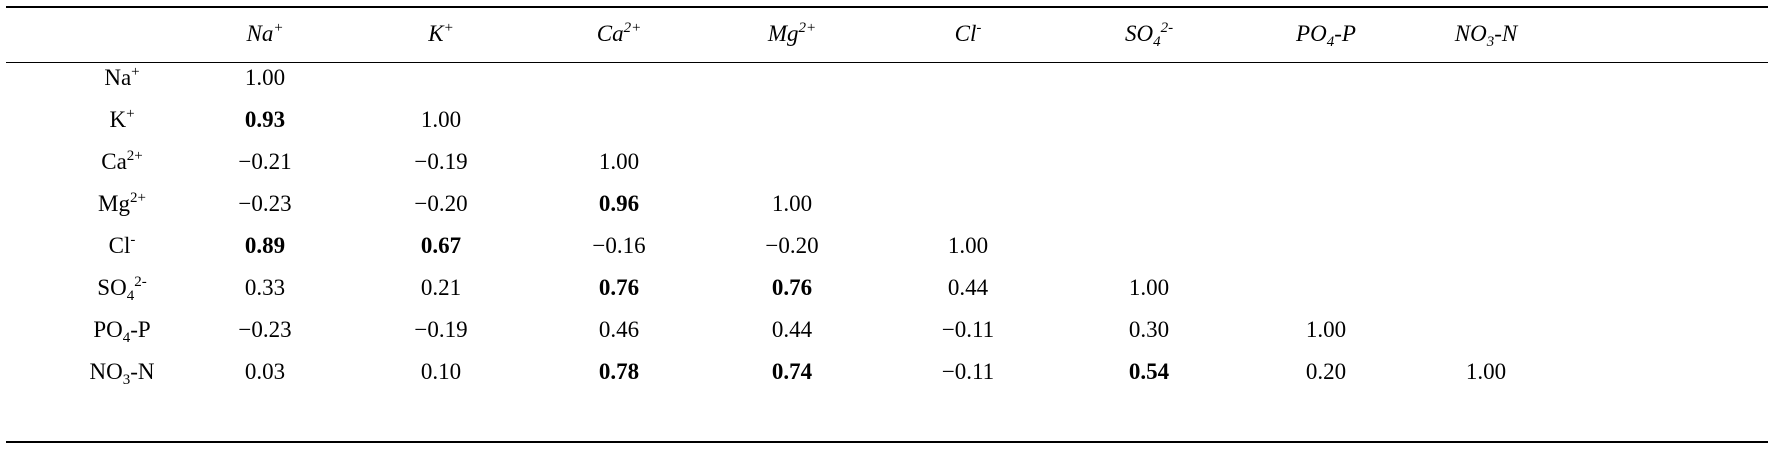 The image size is (1772, 449). What do you see at coordinates (1326, 371) in the screenshot?
I see `table-cell: 0.20` at bounding box center [1326, 371].